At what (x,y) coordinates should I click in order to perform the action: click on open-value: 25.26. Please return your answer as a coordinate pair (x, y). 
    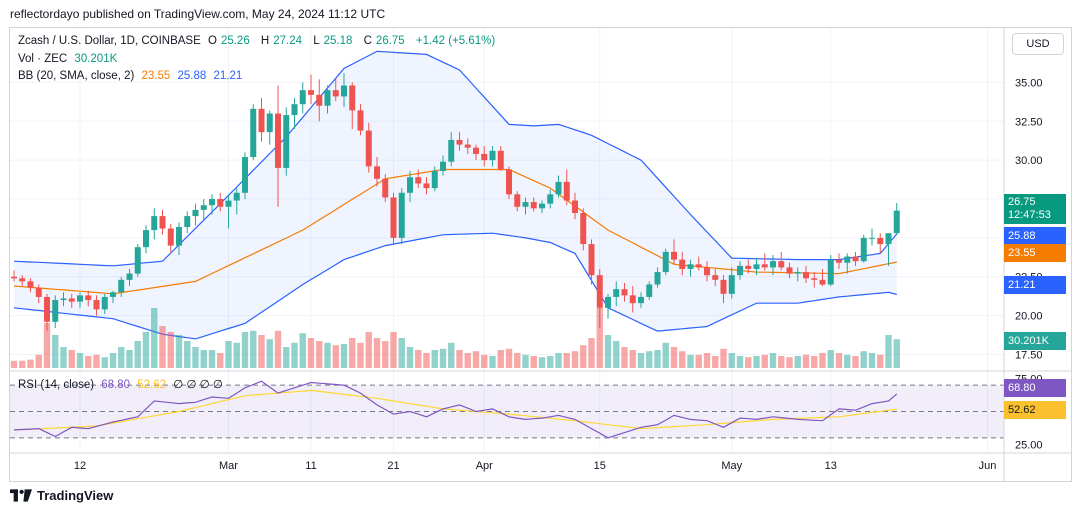
    Looking at the image, I should click on (235, 41).